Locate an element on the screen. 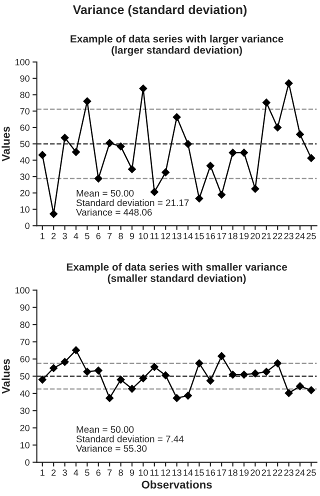  x-axis-title: Observations is located at coordinates (177, 484).